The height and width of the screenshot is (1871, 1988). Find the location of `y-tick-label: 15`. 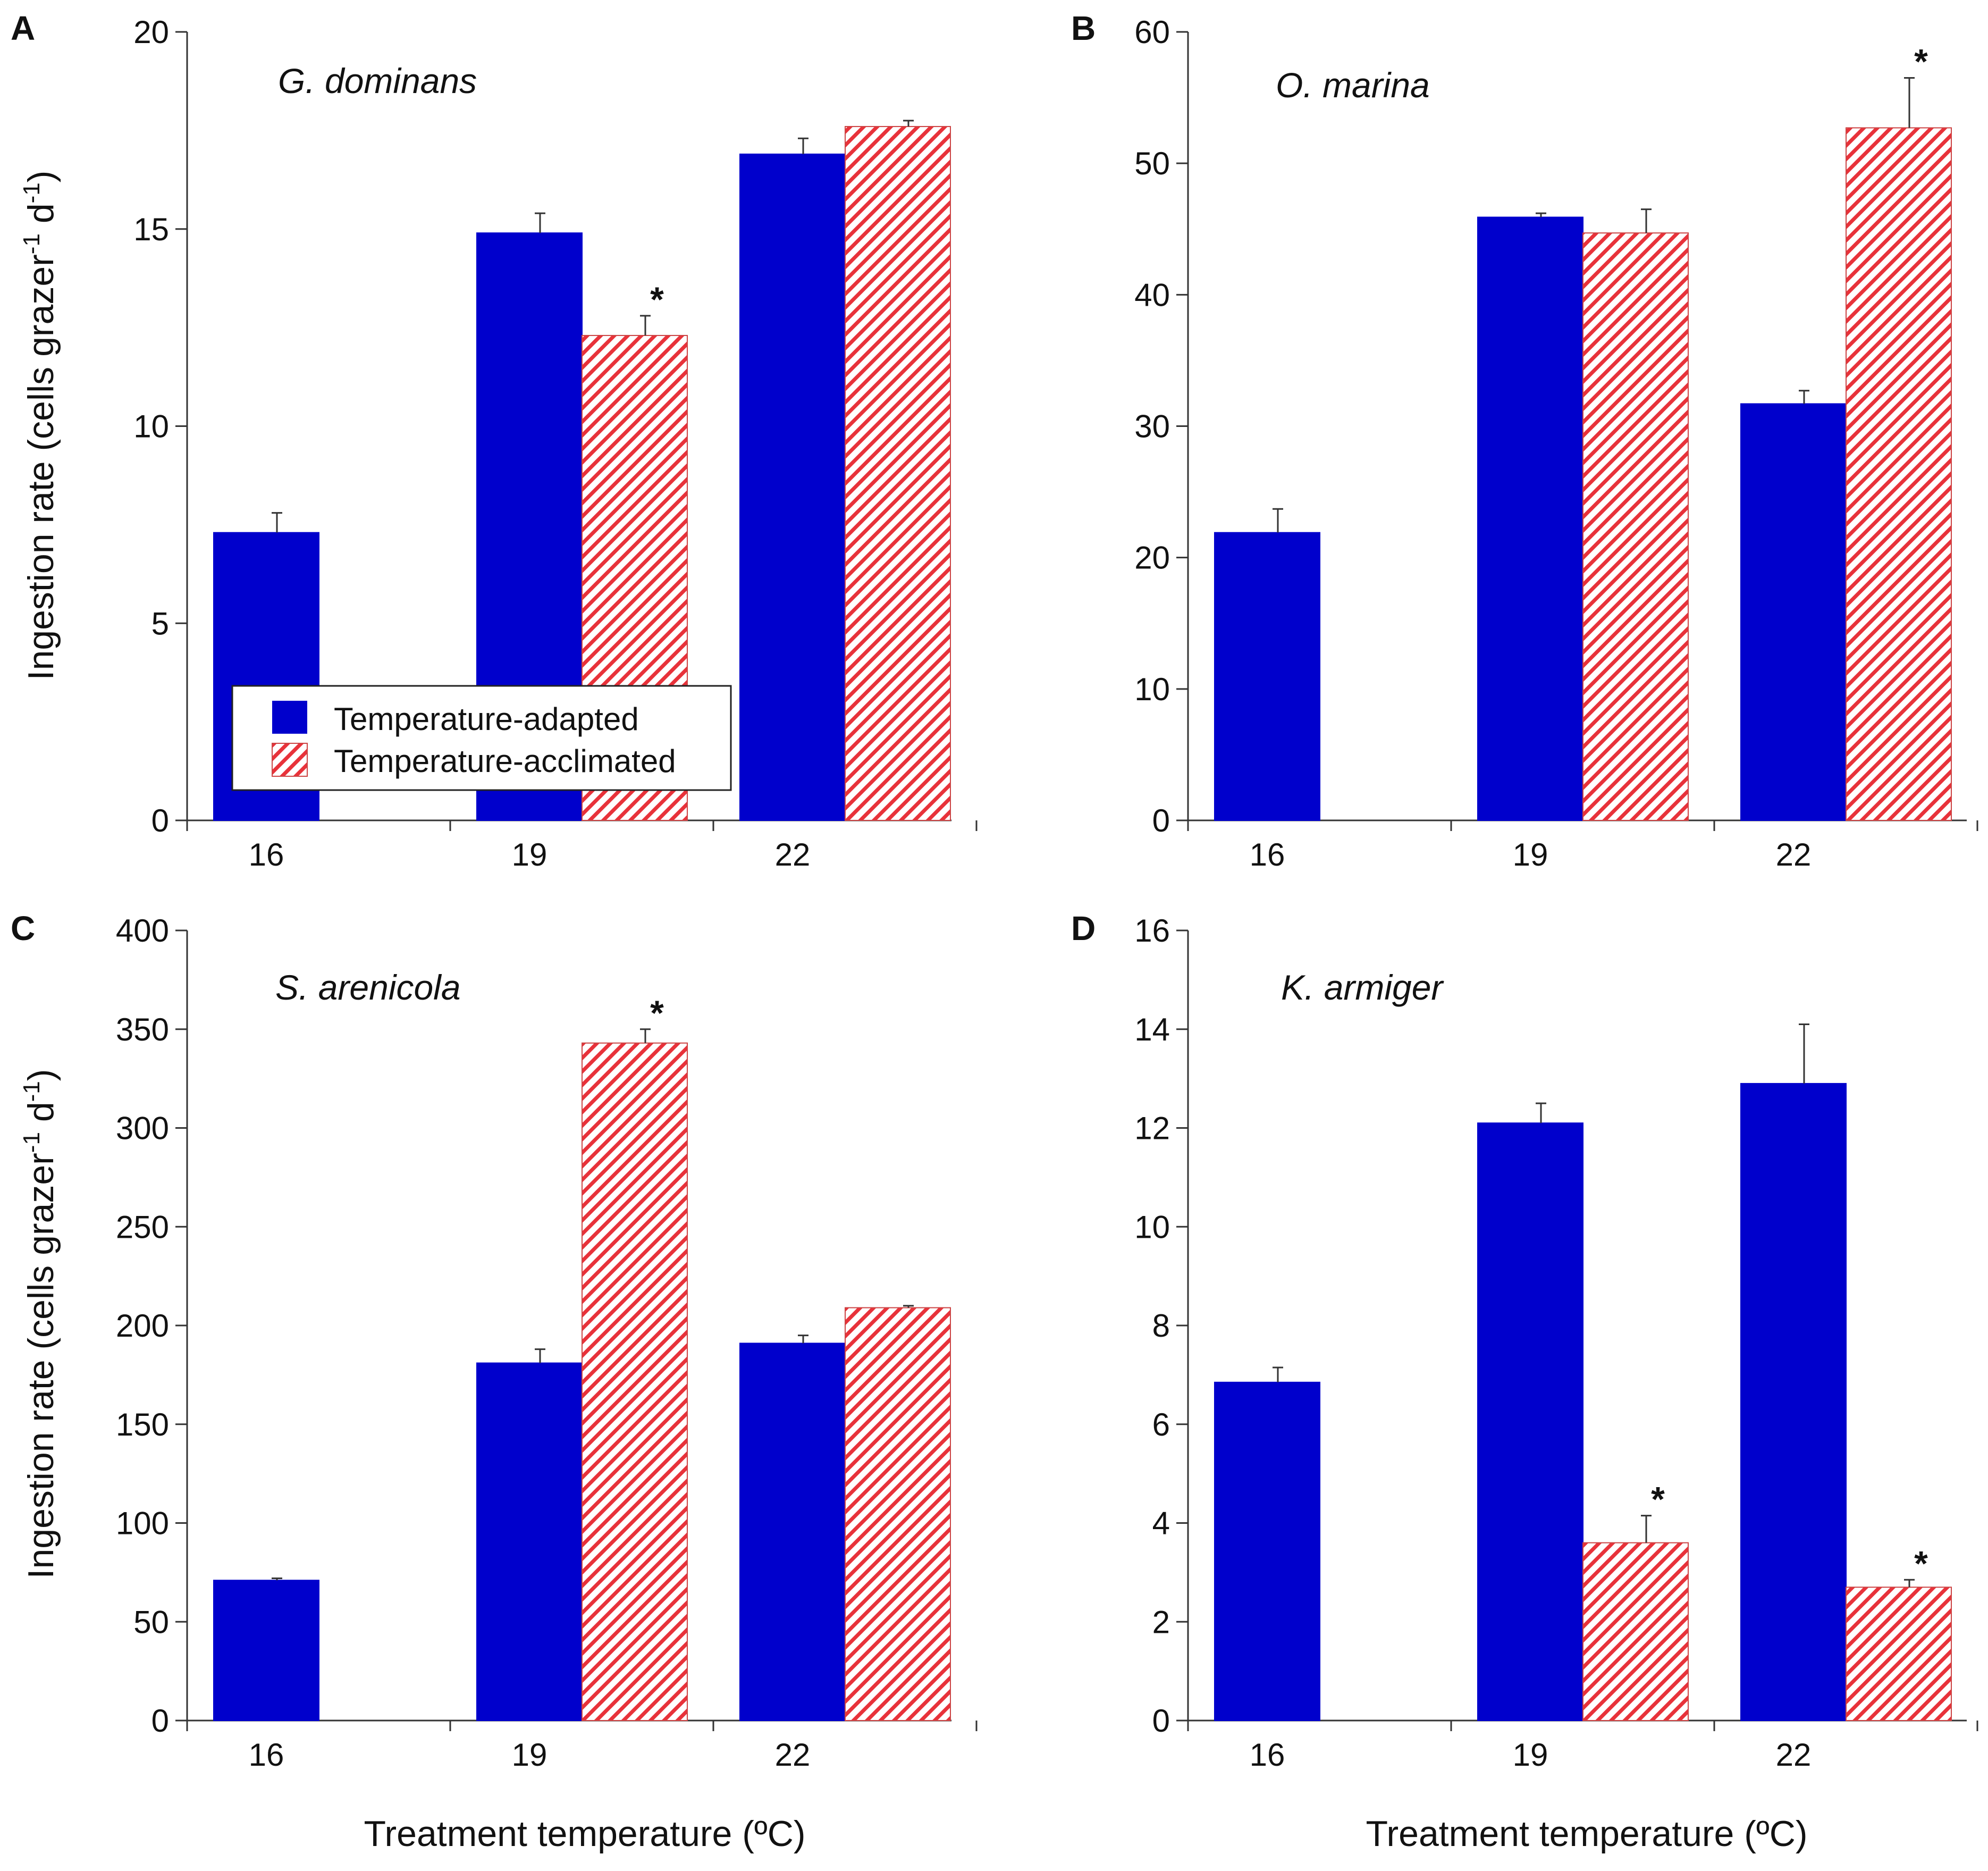

y-tick-label: 15 is located at coordinates (151, 229).